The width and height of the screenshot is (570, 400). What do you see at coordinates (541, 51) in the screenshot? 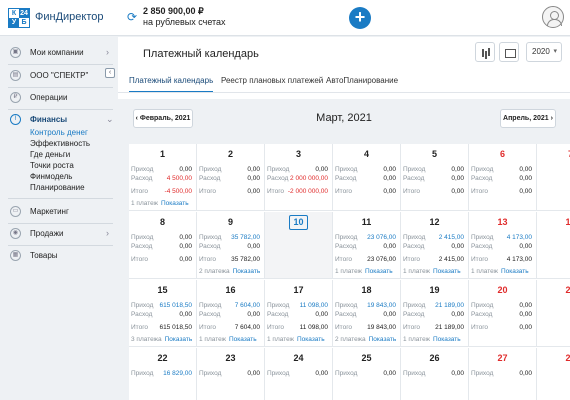
I see `year-value: 2020` at bounding box center [541, 51].